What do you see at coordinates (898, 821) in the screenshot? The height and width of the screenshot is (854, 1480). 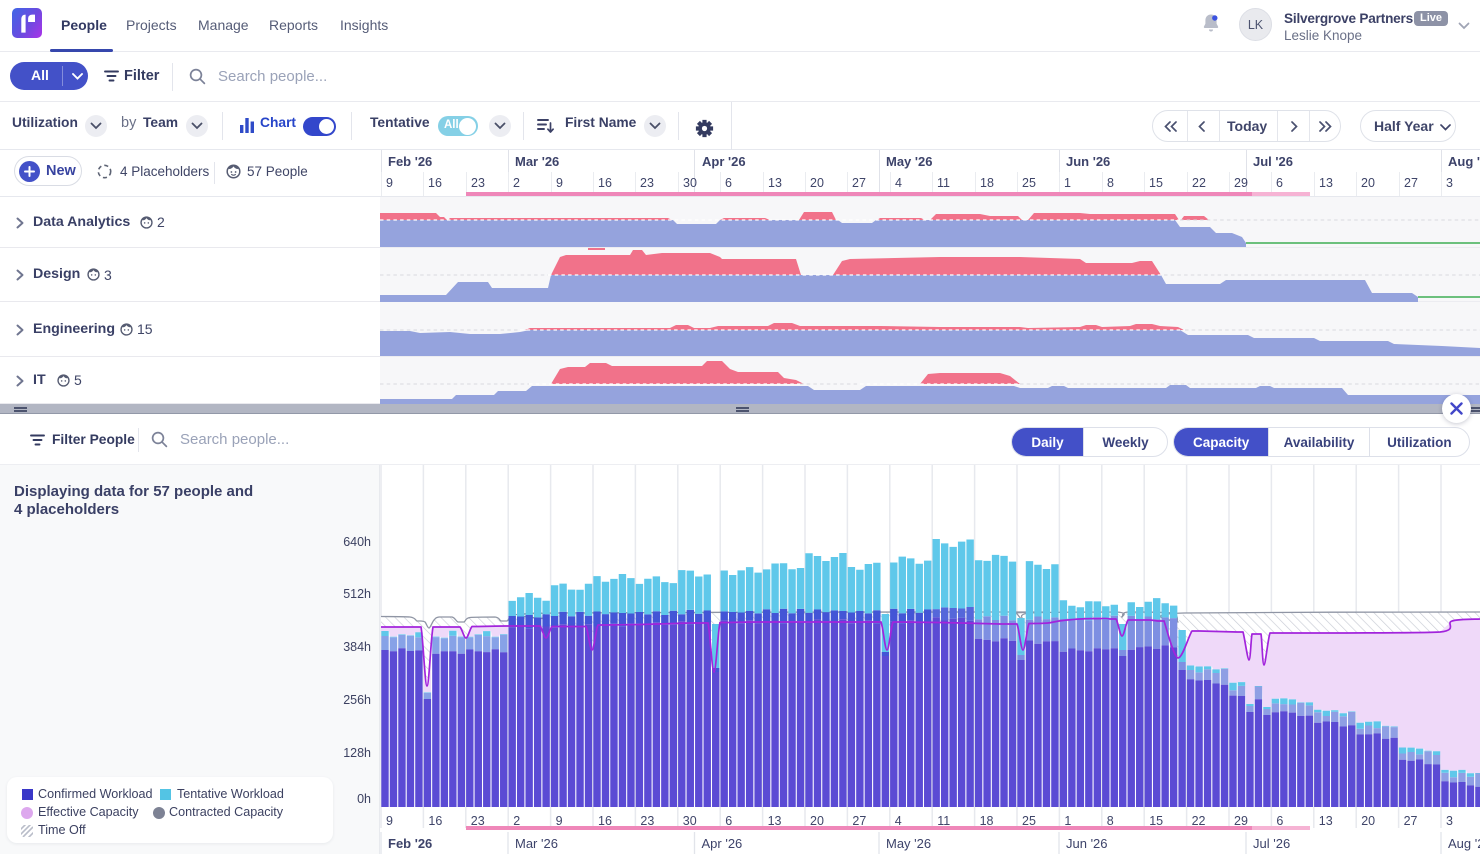 I see `svg-text: 4` at bounding box center [898, 821].